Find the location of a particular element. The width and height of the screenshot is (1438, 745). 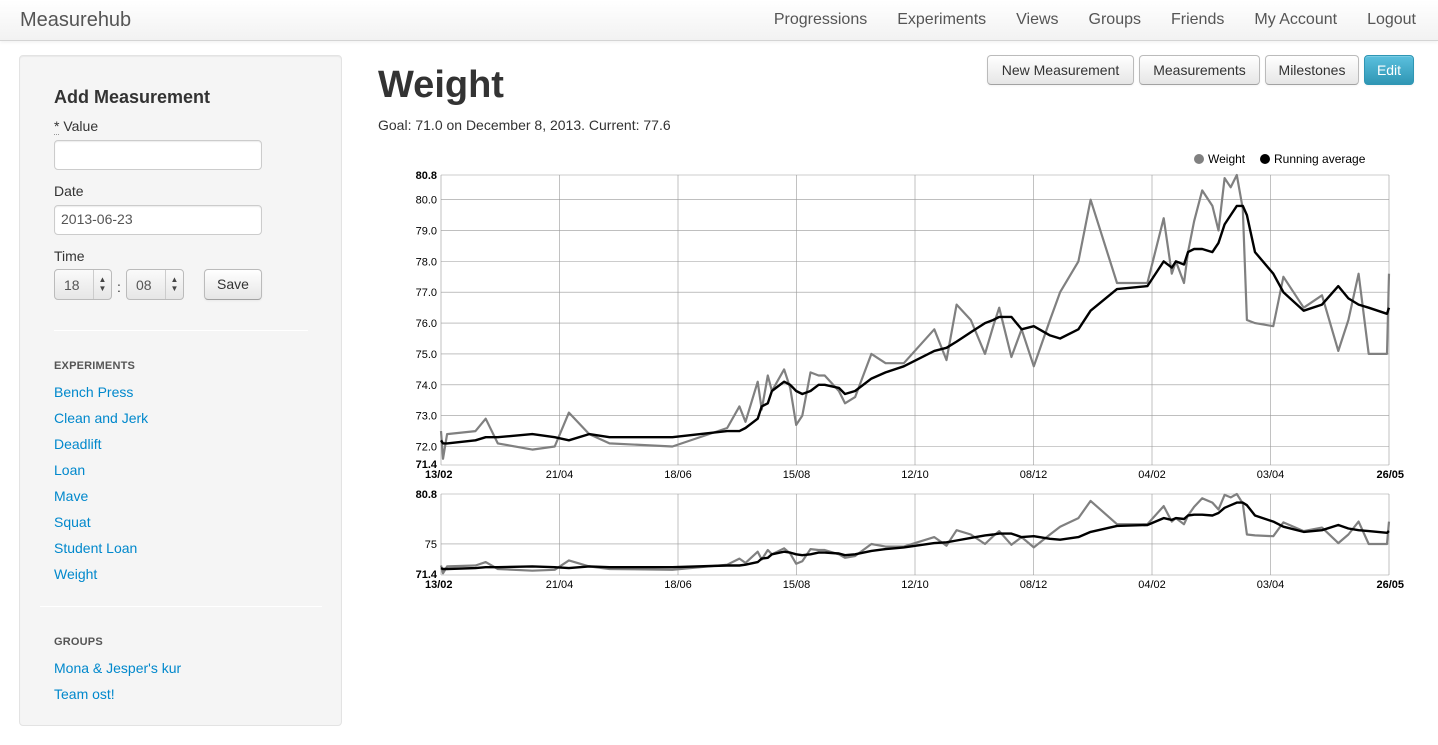

groups-list: Mona & Jesper's kur Team ost! is located at coordinates (117, 685).